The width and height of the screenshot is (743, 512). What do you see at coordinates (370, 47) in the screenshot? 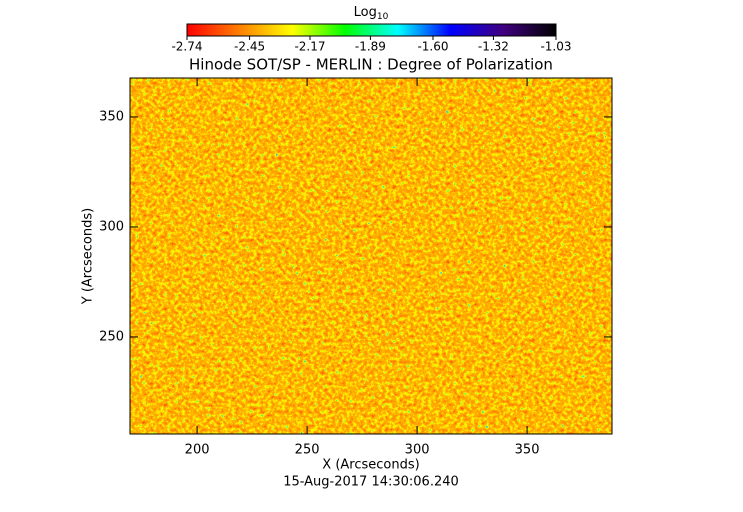
I see `colorbar-tick-label: -1.89` at bounding box center [370, 47].